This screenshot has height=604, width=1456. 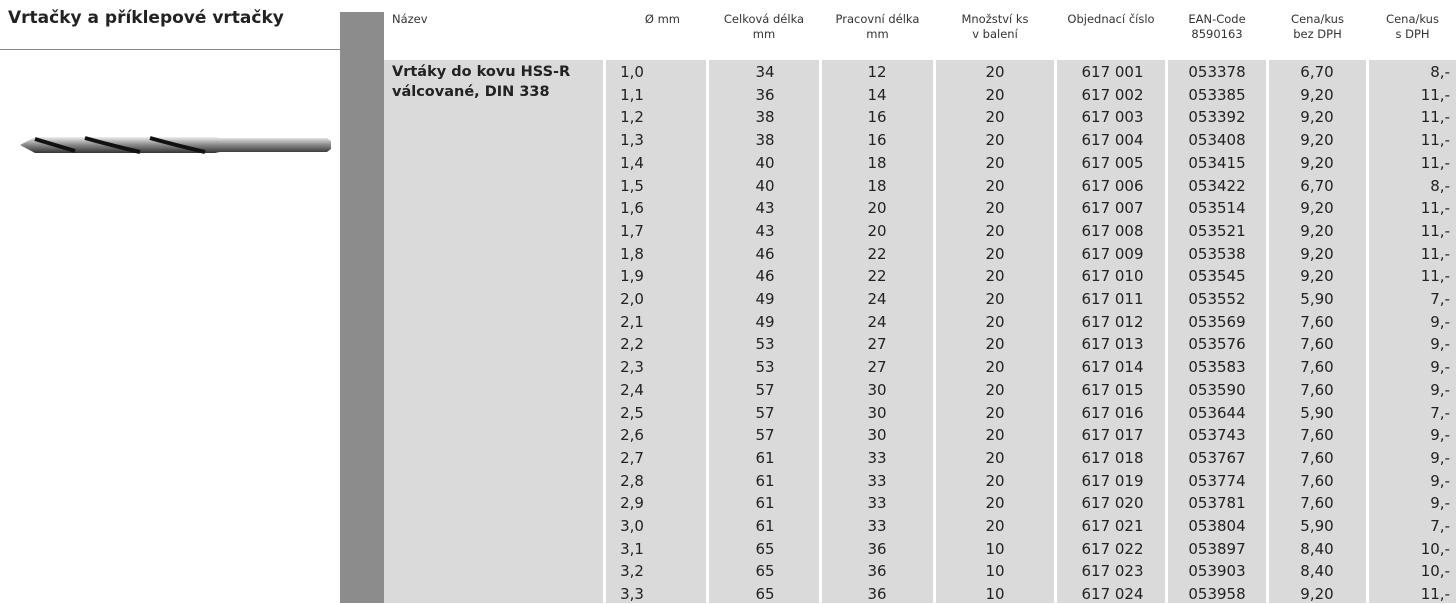 I want to click on table-cell: 617 008, so click(x=1112, y=230).